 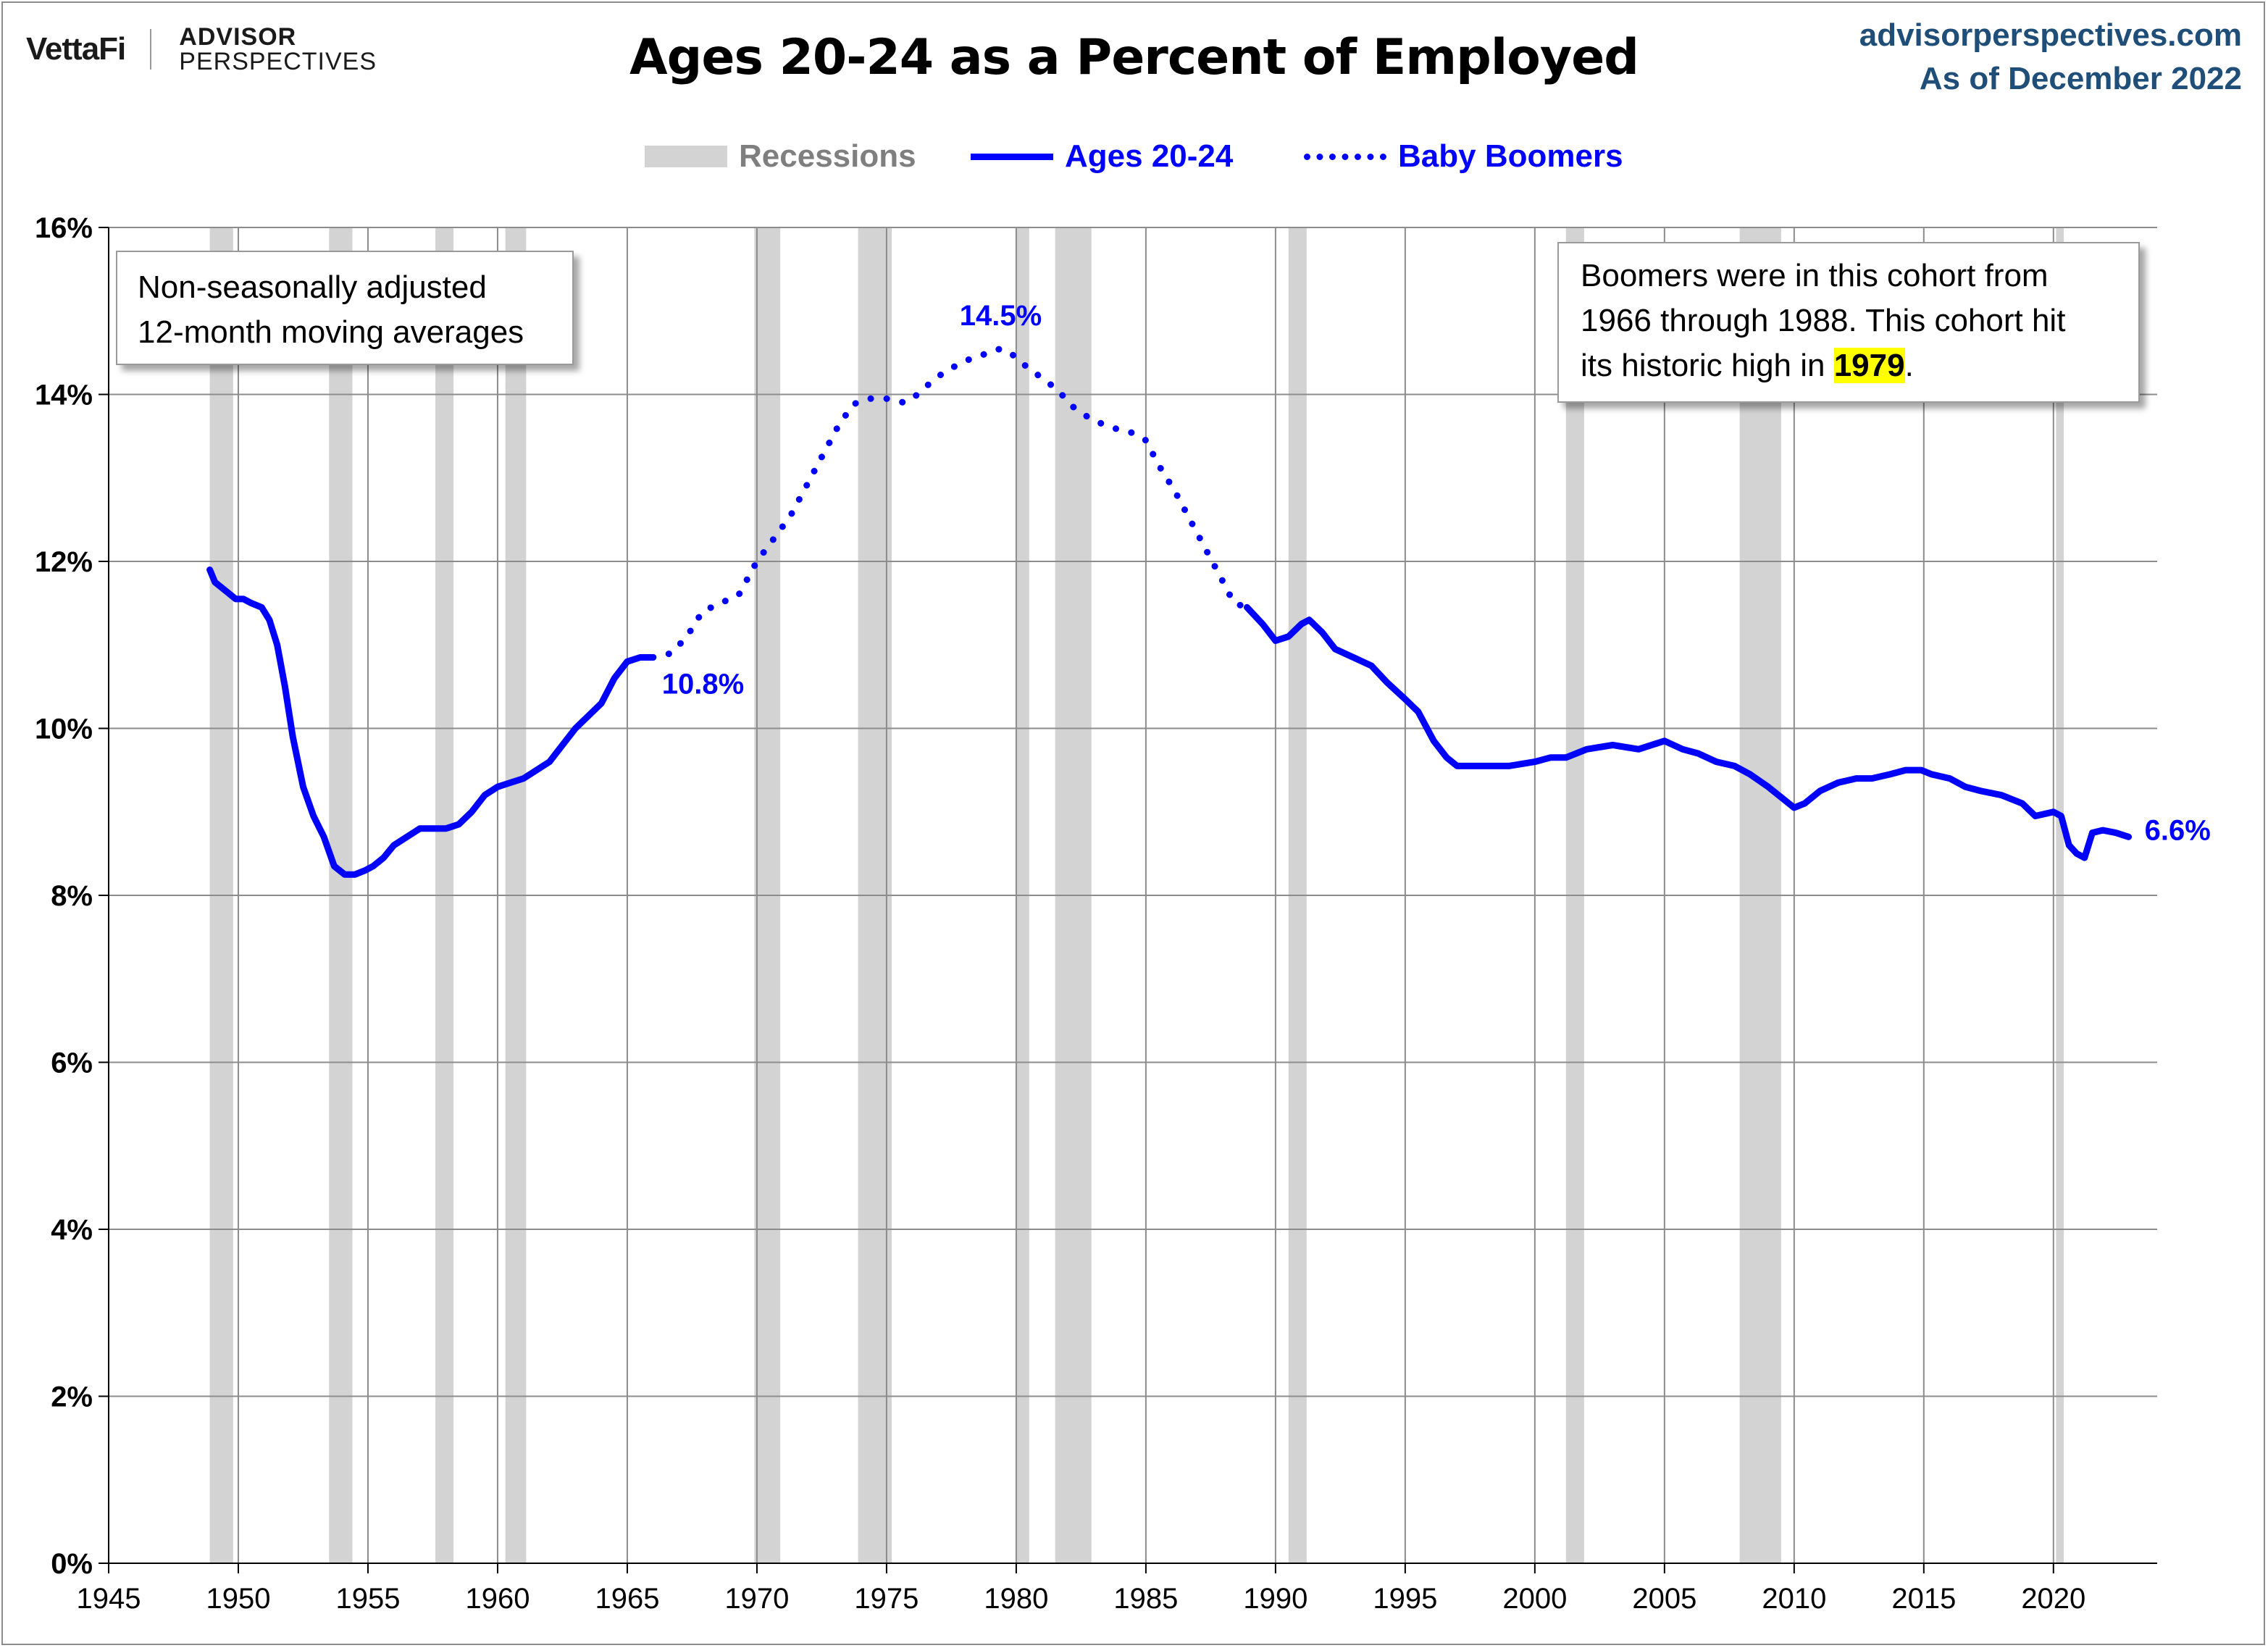 I want to click on legend-item-boomers: Baby Boomers, so click(x=1464, y=156).